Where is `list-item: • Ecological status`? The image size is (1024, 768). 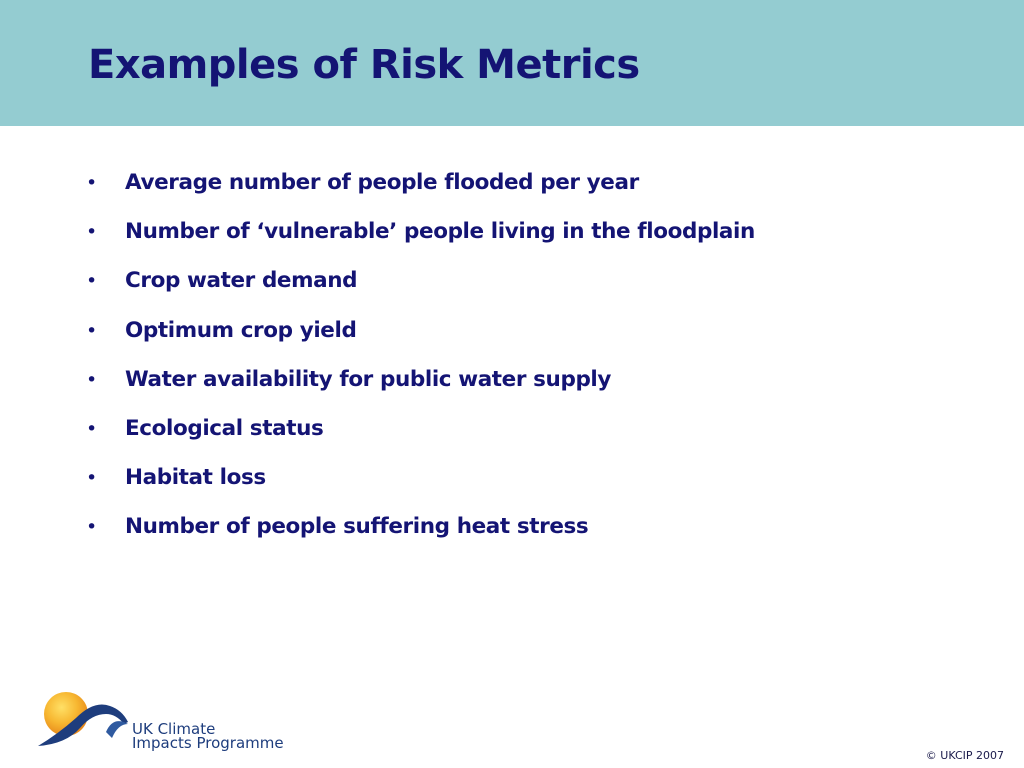 list-item: • Ecological status is located at coordinates (500, 435).